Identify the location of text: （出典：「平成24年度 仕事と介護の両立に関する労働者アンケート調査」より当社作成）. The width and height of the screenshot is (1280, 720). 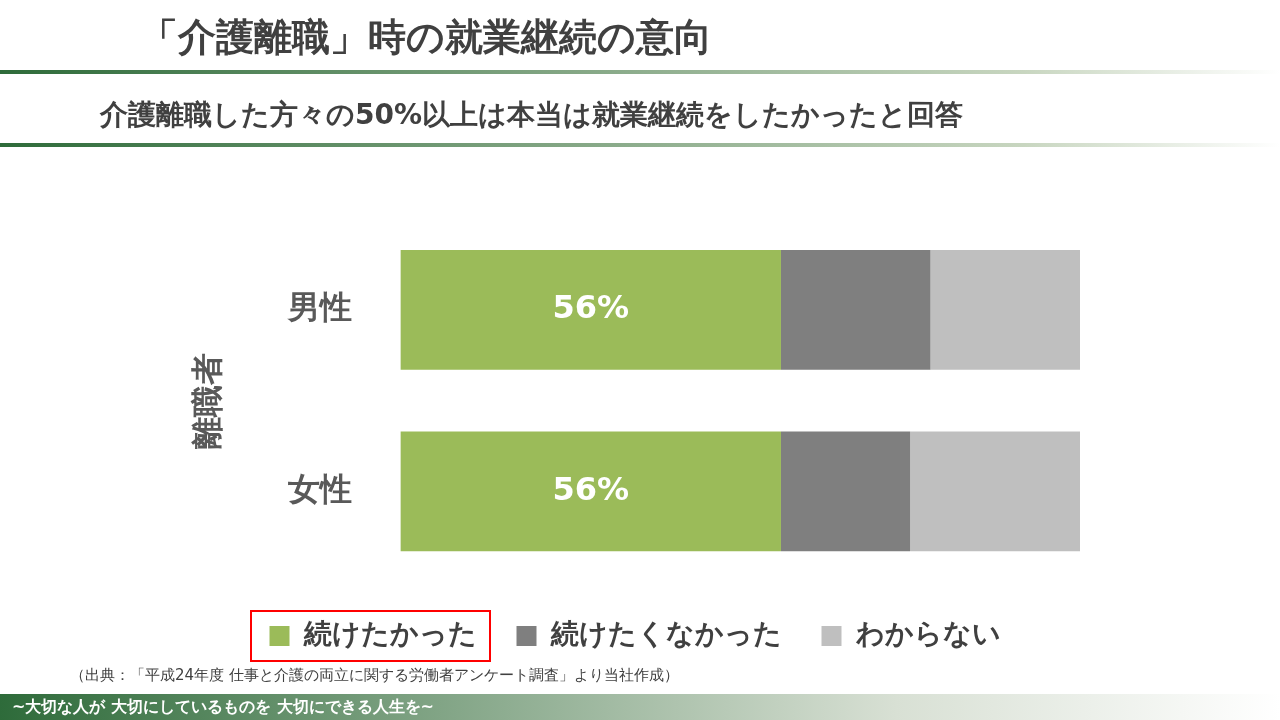
(374, 675).